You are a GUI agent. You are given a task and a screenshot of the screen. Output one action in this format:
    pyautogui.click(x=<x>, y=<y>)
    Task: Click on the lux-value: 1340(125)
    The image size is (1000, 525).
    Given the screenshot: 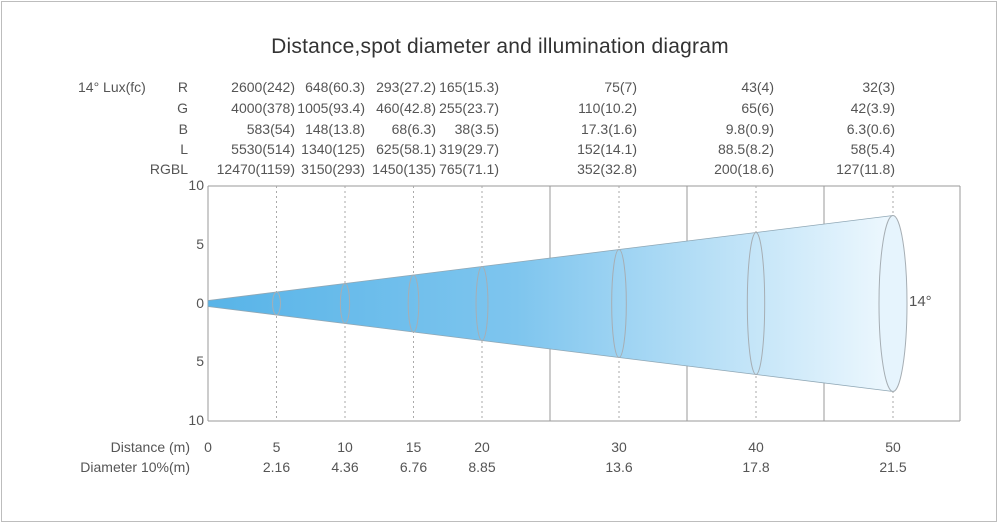 What is the action you would take?
    pyautogui.click(x=333, y=149)
    